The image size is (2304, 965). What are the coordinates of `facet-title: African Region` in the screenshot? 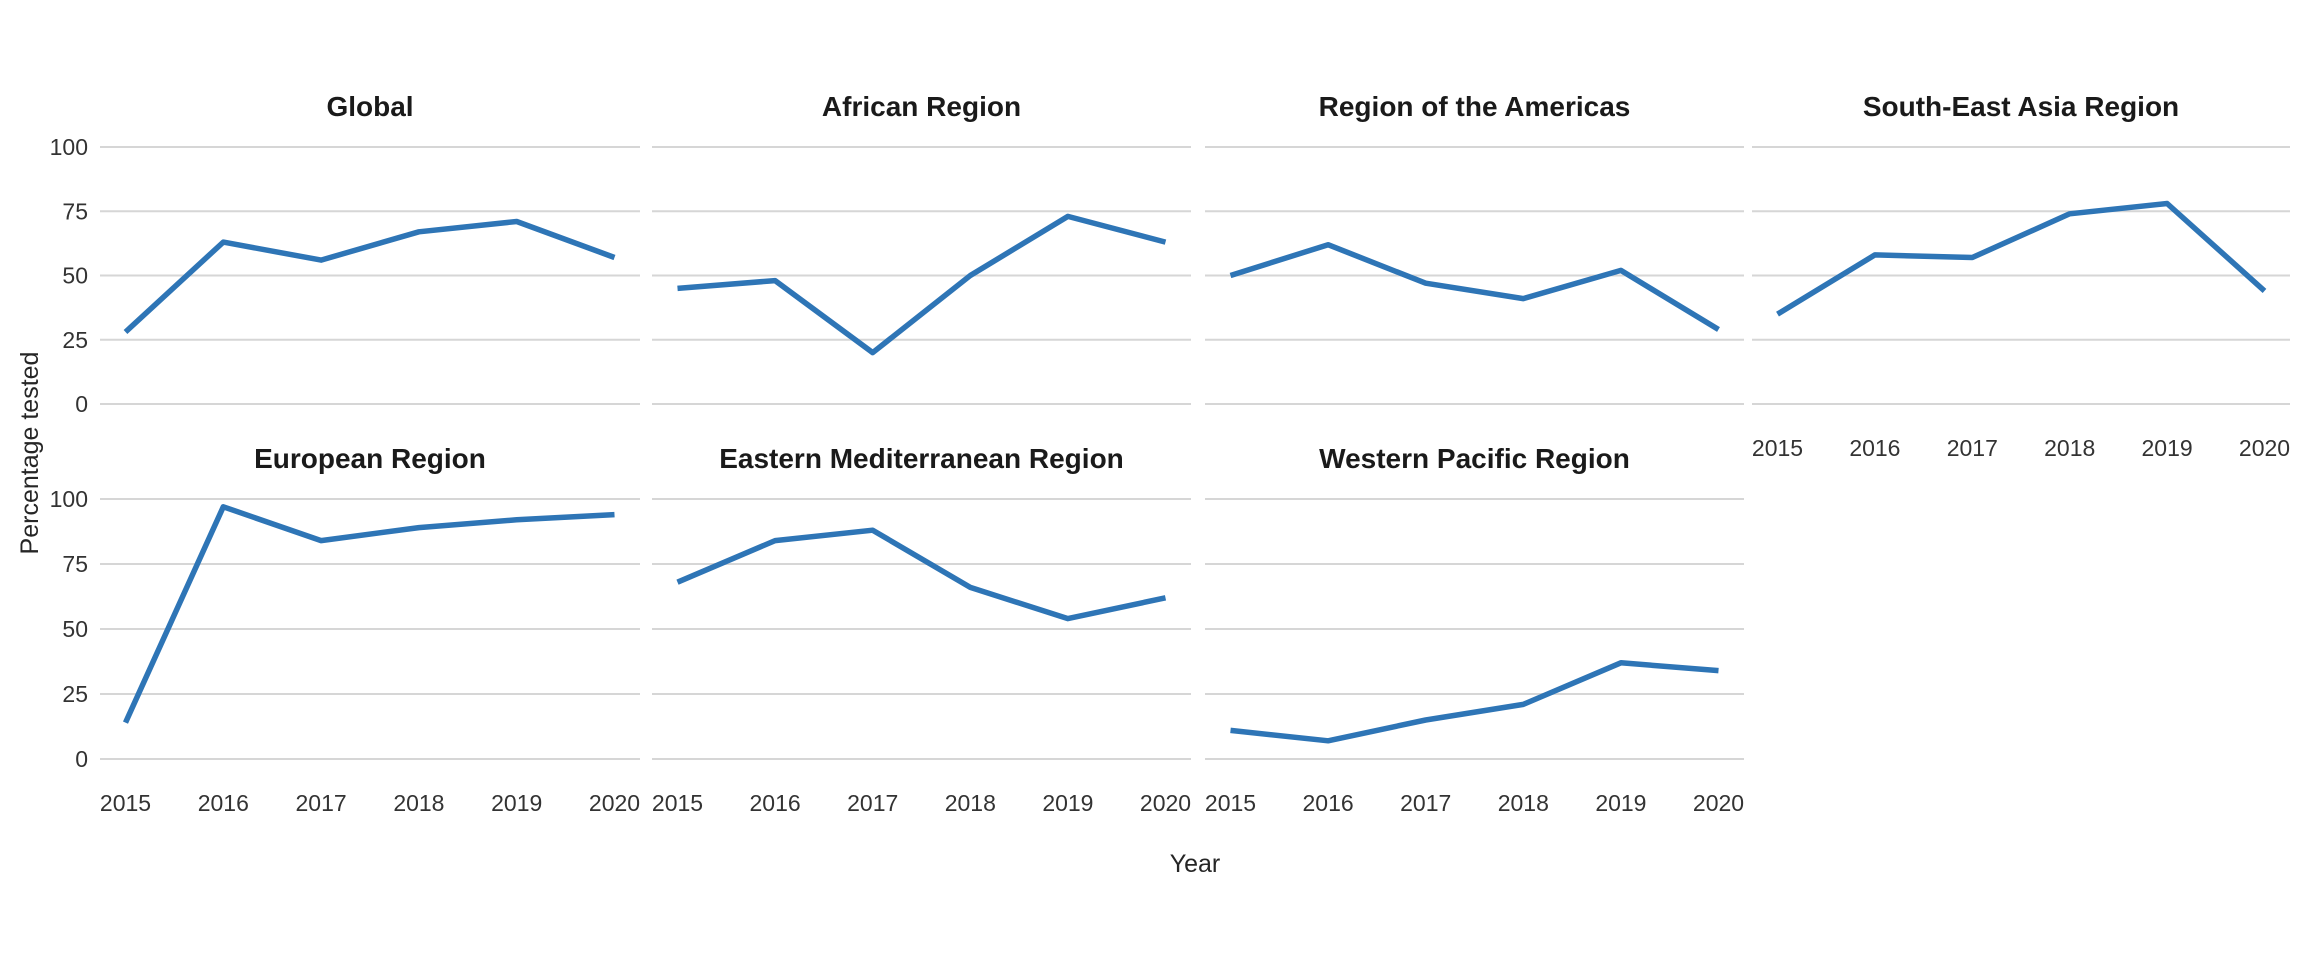 It's located at (921, 106).